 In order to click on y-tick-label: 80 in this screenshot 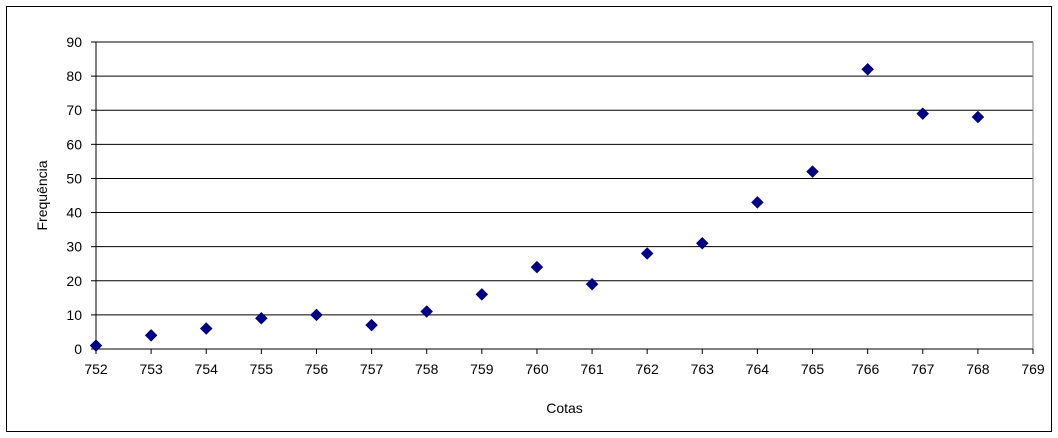, I will do `click(74, 76)`.